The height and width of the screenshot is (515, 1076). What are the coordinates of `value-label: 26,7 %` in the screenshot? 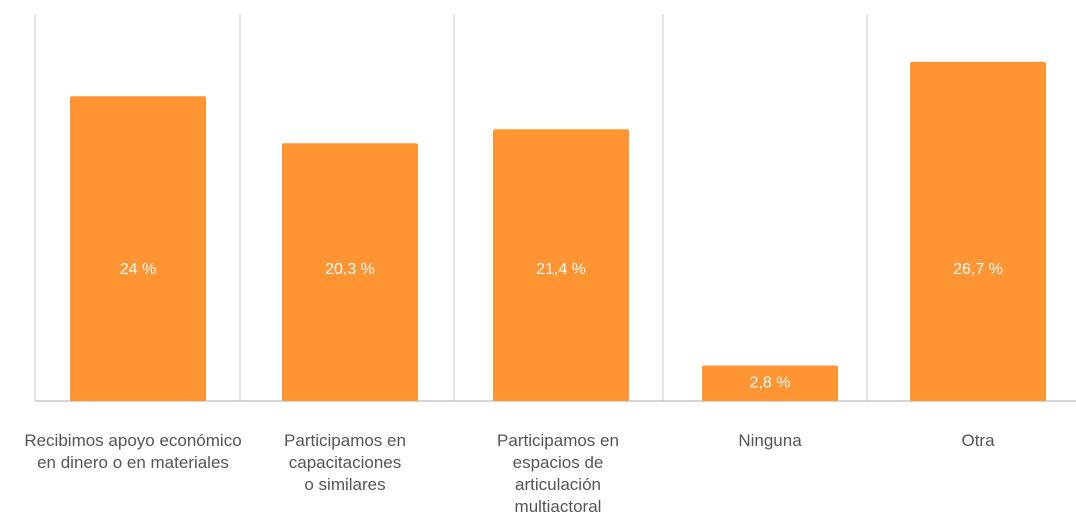 It's located at (978, 269).